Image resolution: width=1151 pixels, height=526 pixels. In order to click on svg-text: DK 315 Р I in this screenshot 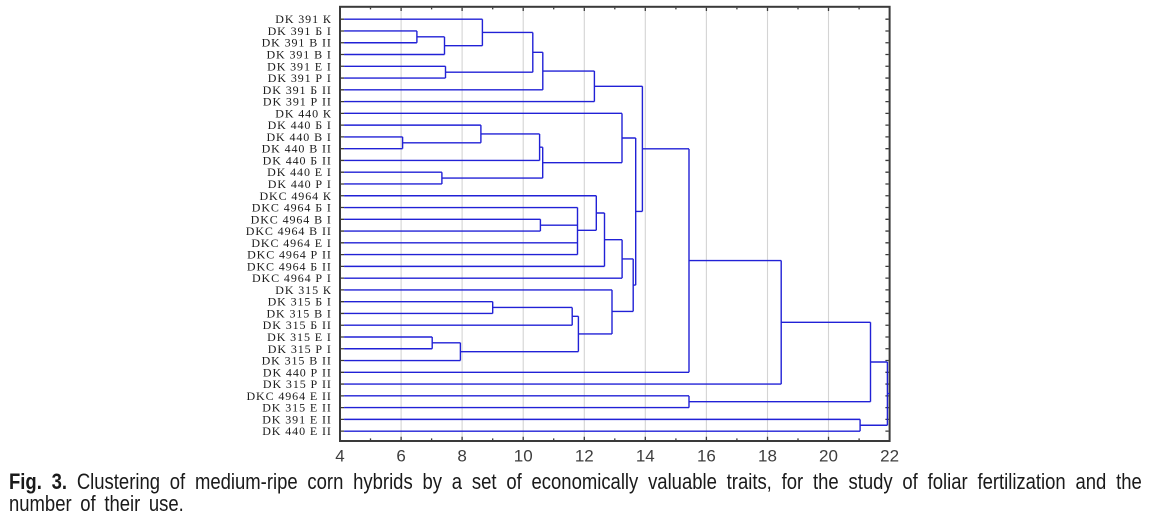, I will do `click(300, 349)`.